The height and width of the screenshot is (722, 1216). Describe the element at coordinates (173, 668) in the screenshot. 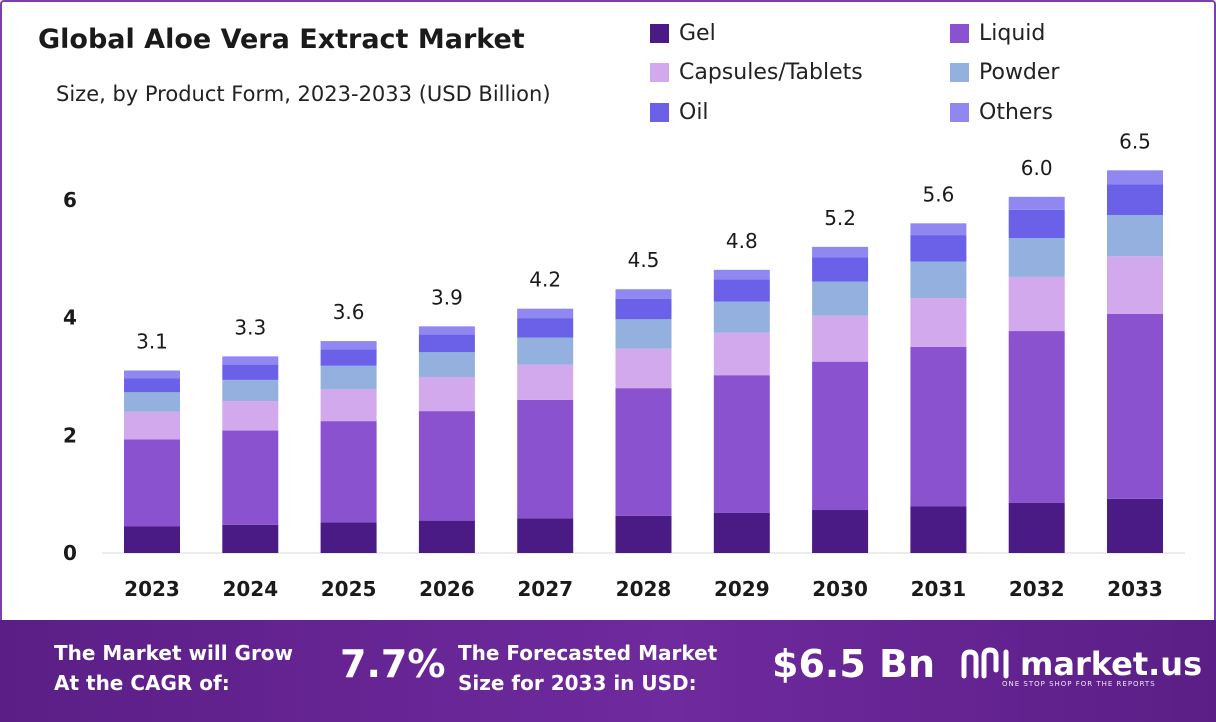

I see `cagr-label: The Market will Grow At the CAGR of:` at that location.